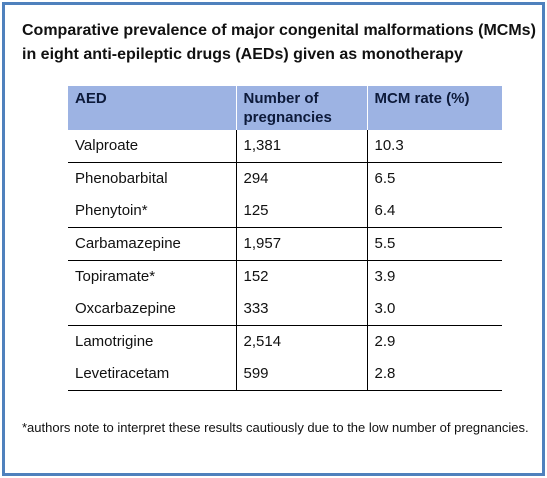  Describe the element at coordinates (434, 244) in the screenshot. I see `cell-mcm-rate: 5.5` at that location.